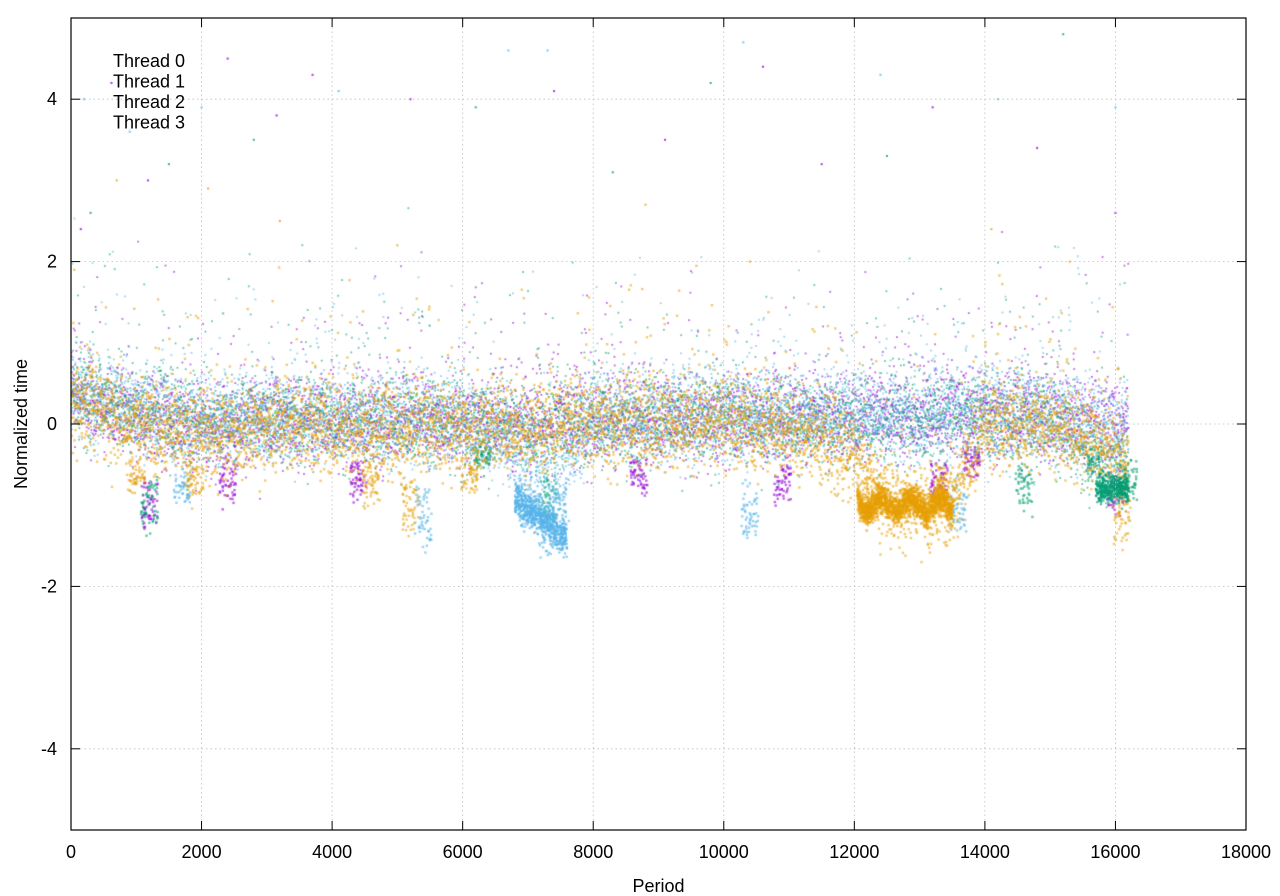 The image size is (1280, 896). Describe the element at coordinates (985, 852) in the screenshot. I see `x-tick-label: 14000` at that location.